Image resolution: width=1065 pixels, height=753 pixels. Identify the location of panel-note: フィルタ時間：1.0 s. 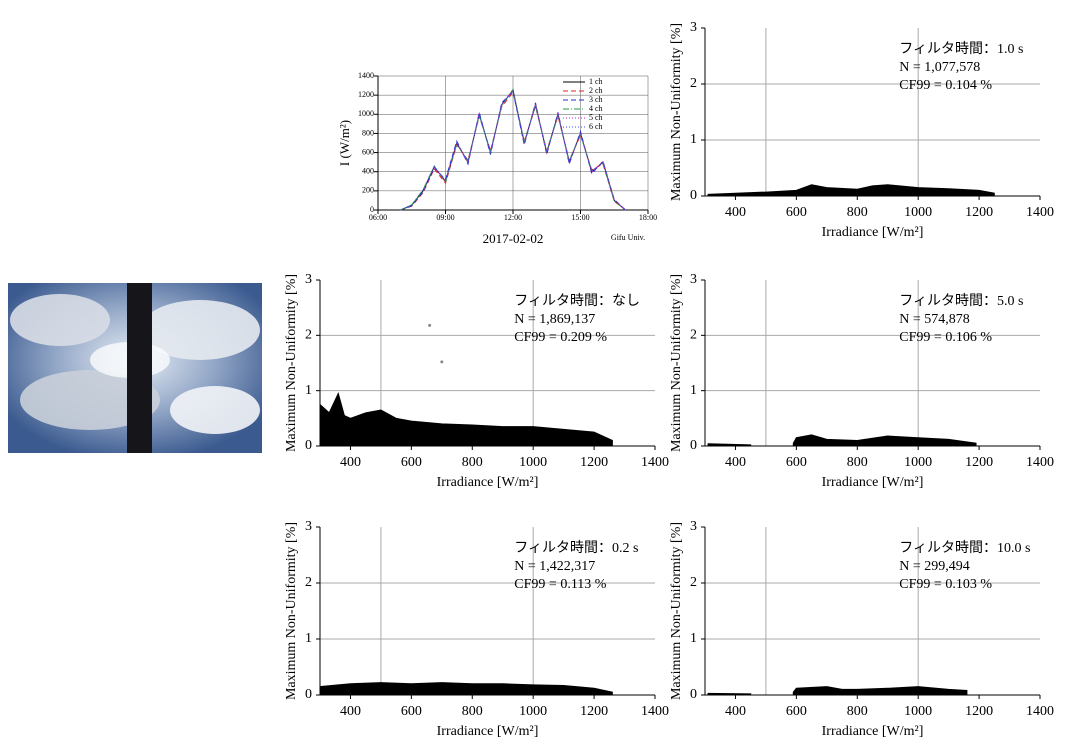
(961, 49).